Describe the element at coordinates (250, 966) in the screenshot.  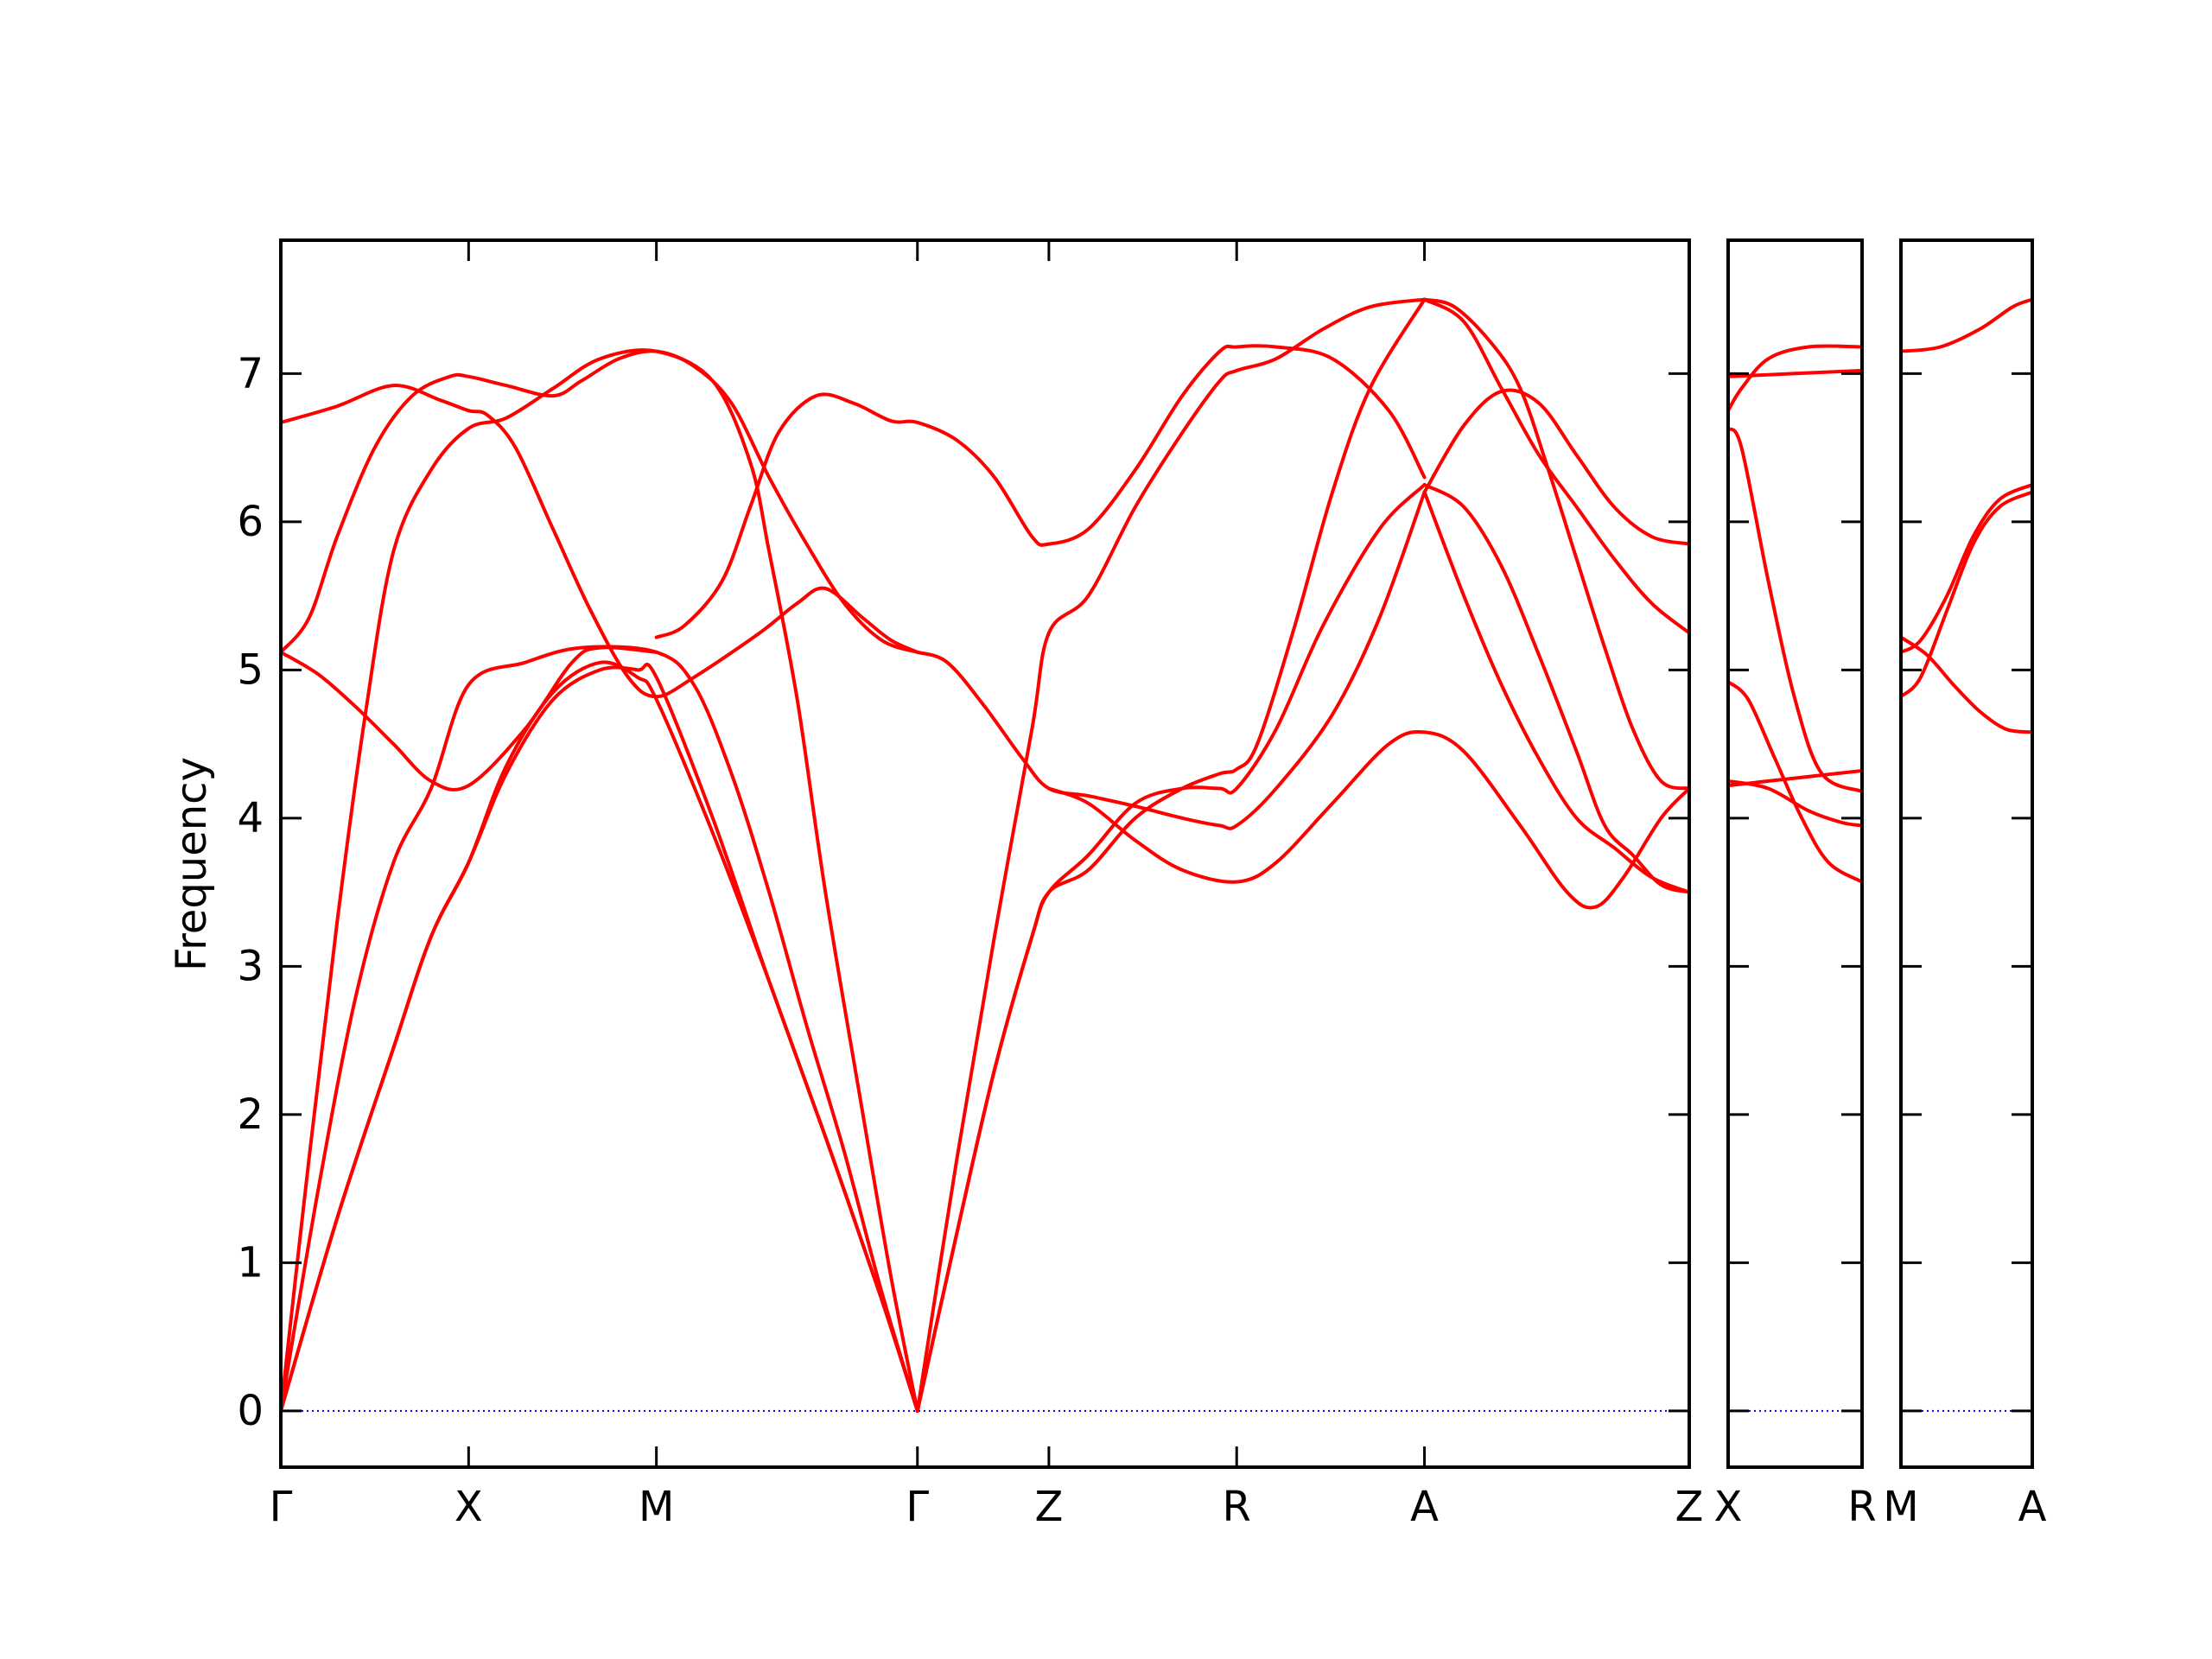
I see `y-tick-label: 3` at that location.